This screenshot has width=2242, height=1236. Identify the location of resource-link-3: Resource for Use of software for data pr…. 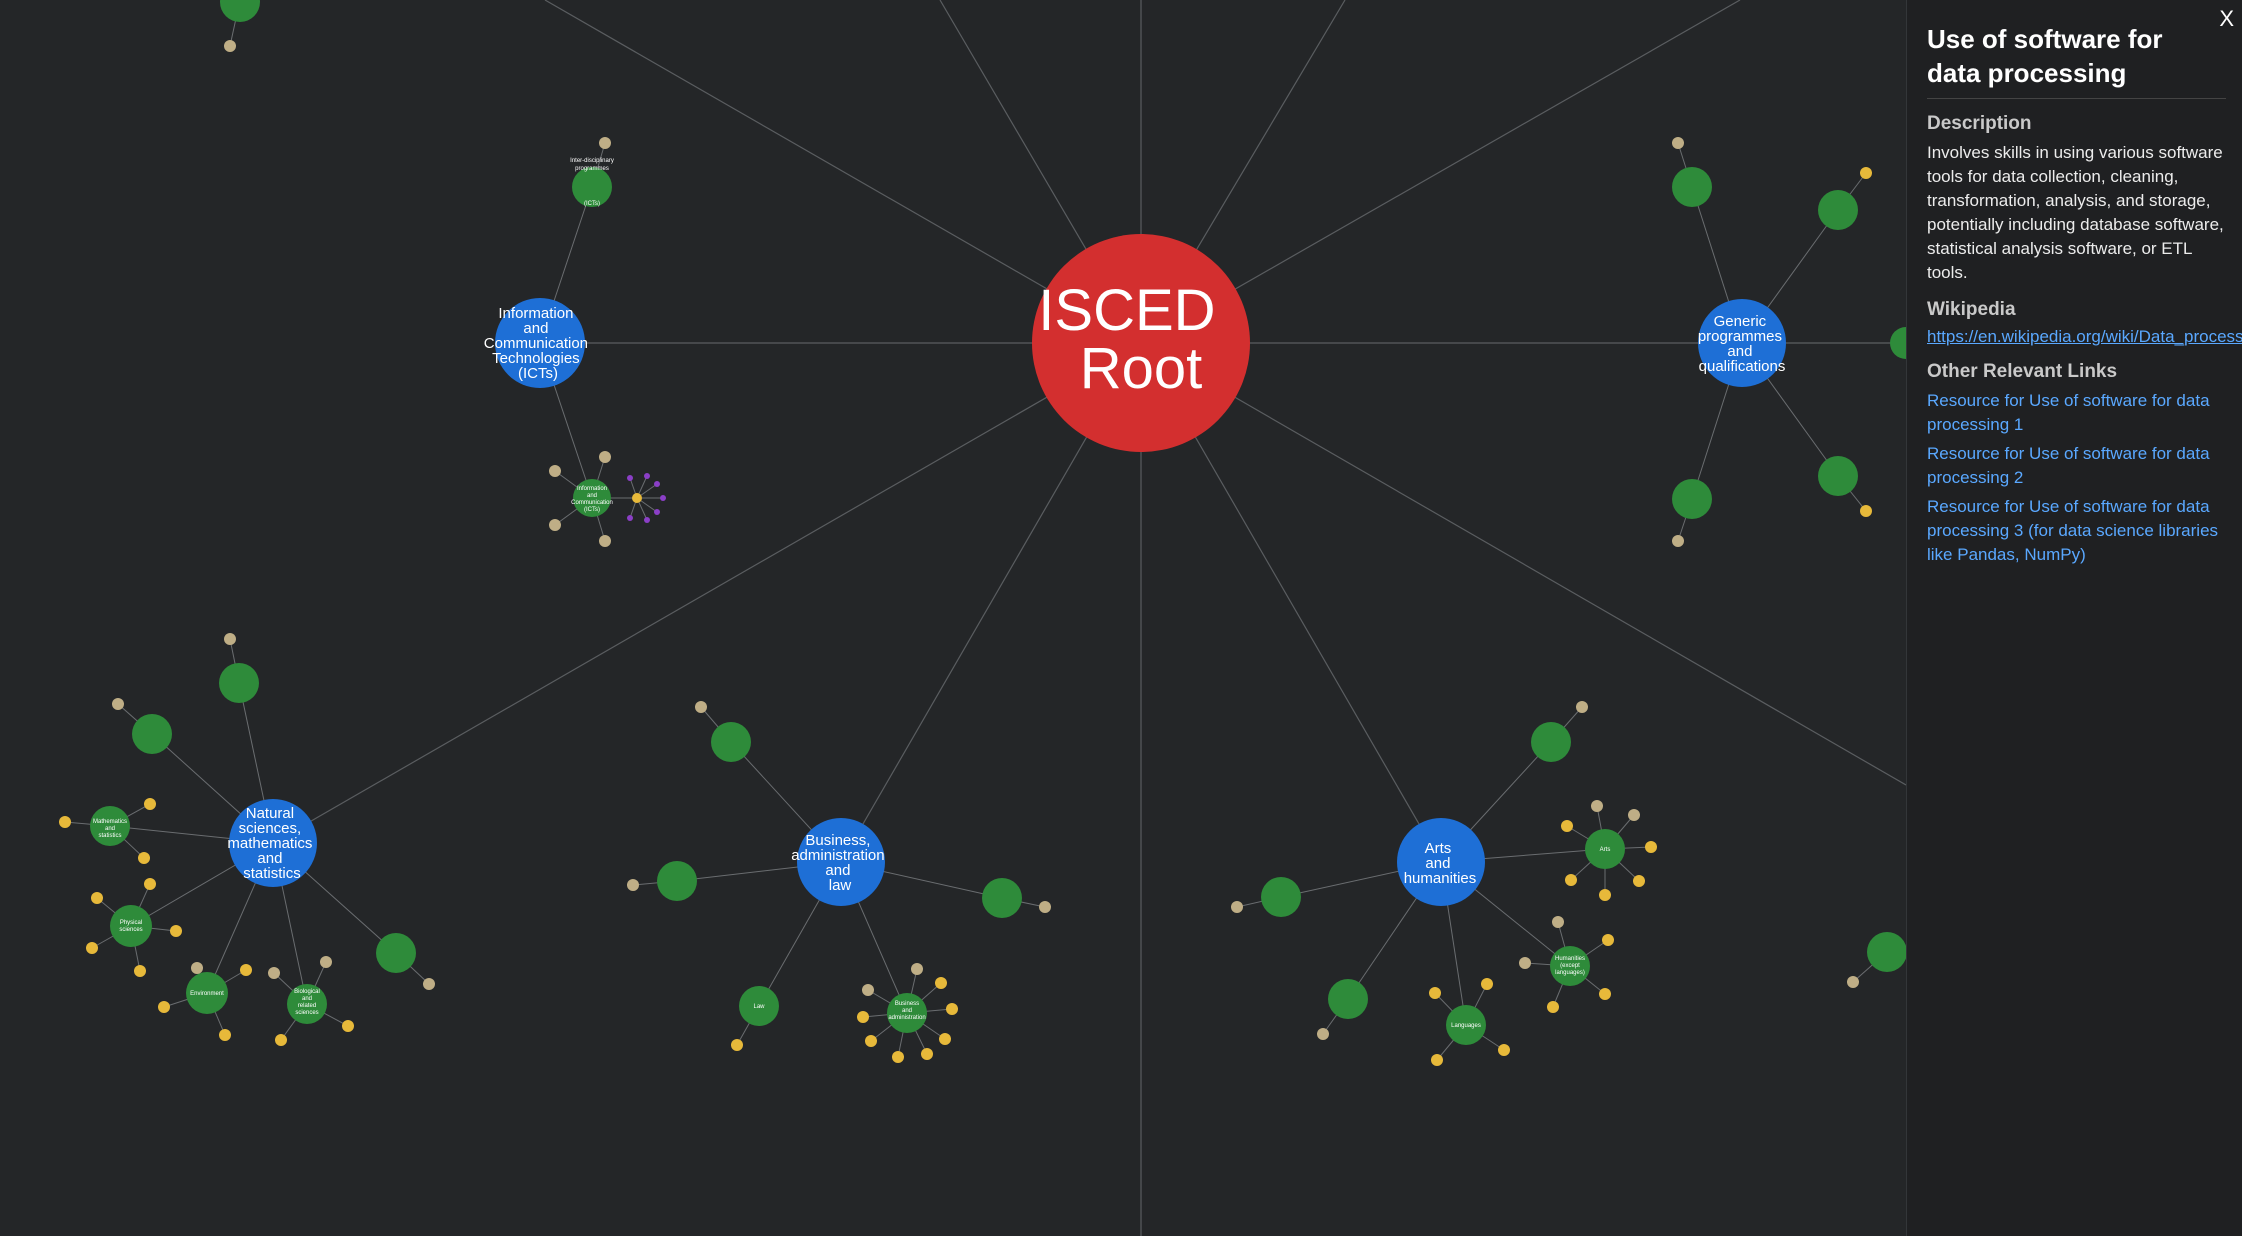
(2073, 530).